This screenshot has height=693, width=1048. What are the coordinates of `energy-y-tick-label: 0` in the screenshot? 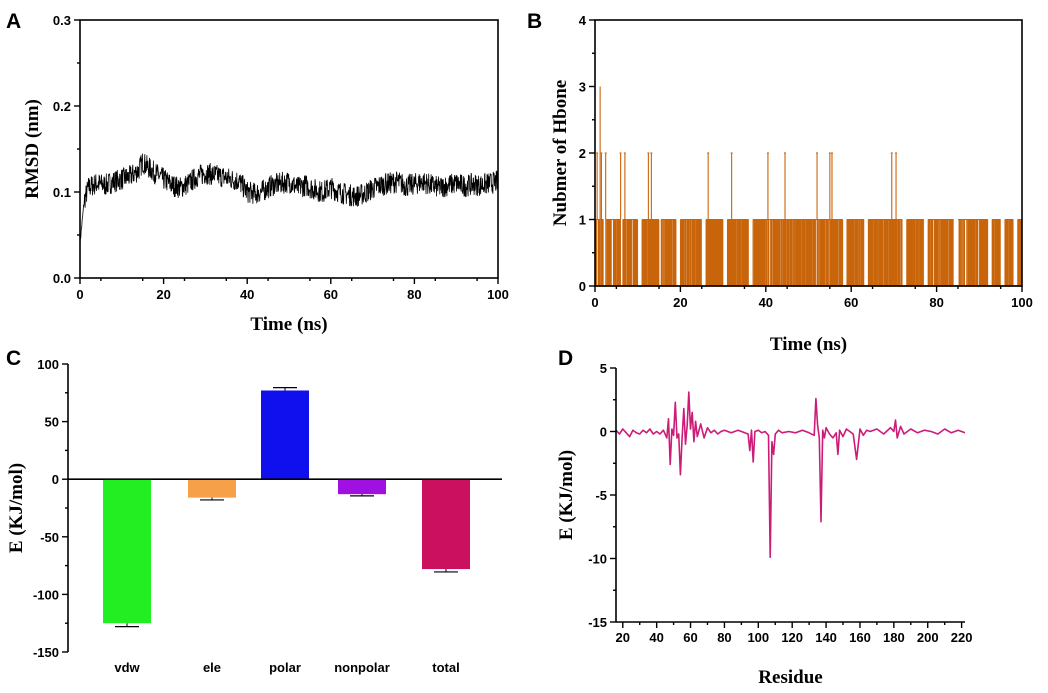 It's located at (55, 479).